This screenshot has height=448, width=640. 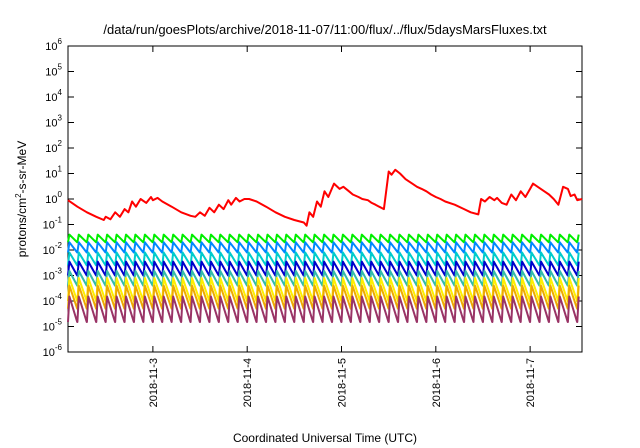 What do you see at coordinates (60, 41) in the screenshot?
I see `y-tick-exponent: 6` at bounding box center [60, 41].